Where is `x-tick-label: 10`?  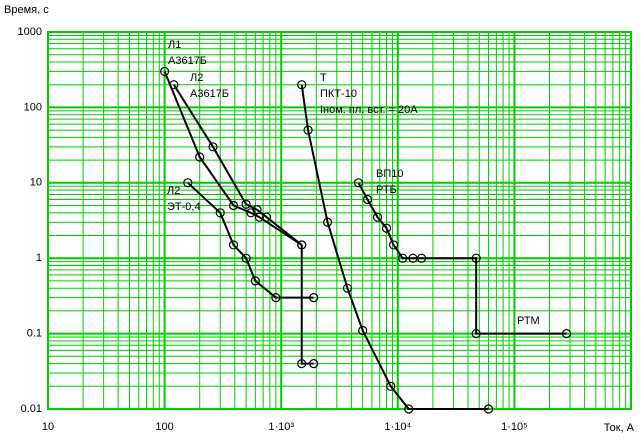
x-tick-label: 10 is located at coordinates (48, 427).